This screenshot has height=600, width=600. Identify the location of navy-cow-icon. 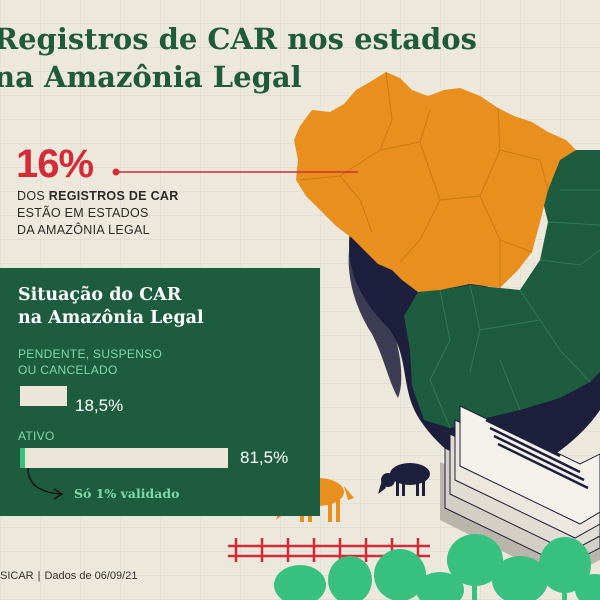
(404, 479).